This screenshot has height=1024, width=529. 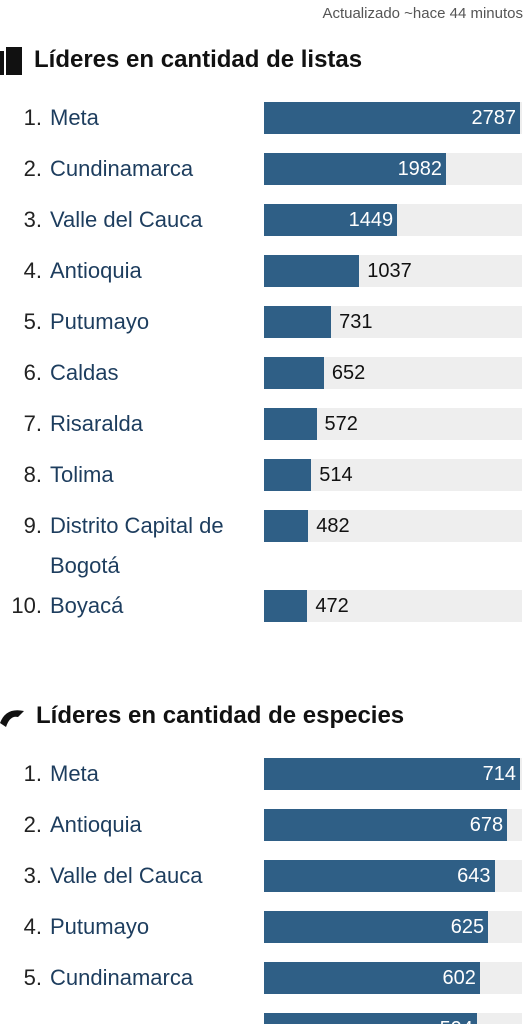 I want to click on region-name: Tolima, so click(x=82, y=474).